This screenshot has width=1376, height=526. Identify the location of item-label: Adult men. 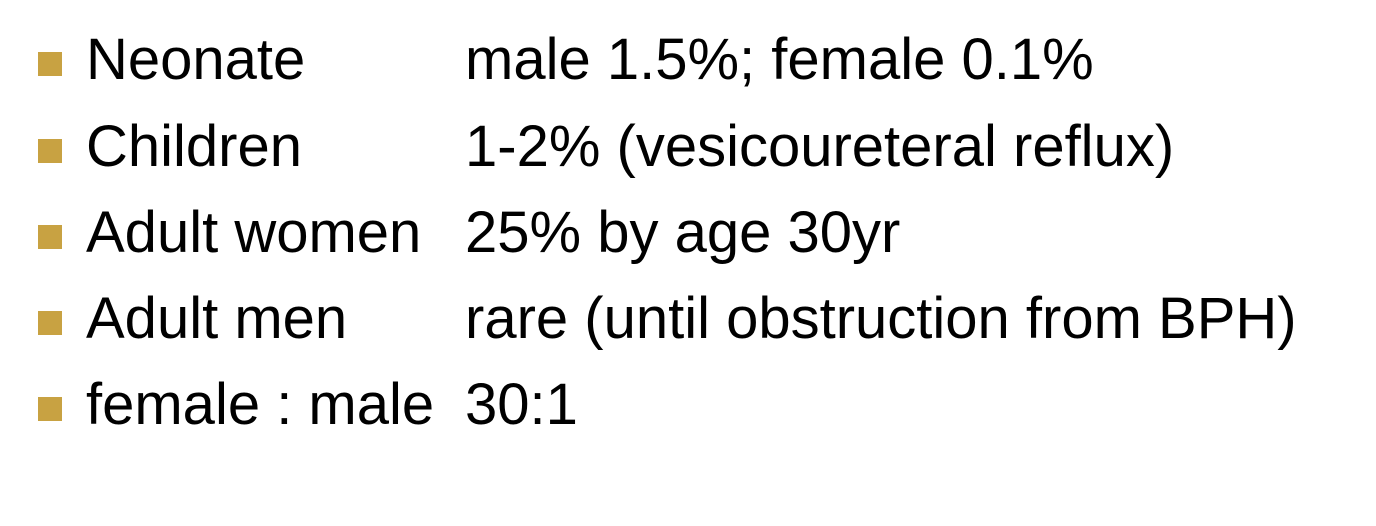
(217, 318).